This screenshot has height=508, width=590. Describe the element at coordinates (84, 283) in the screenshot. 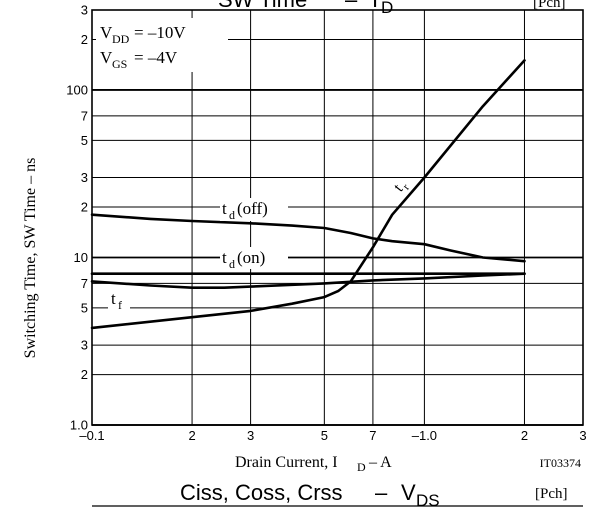

I see `y-tick-label-7: 7` at that location.